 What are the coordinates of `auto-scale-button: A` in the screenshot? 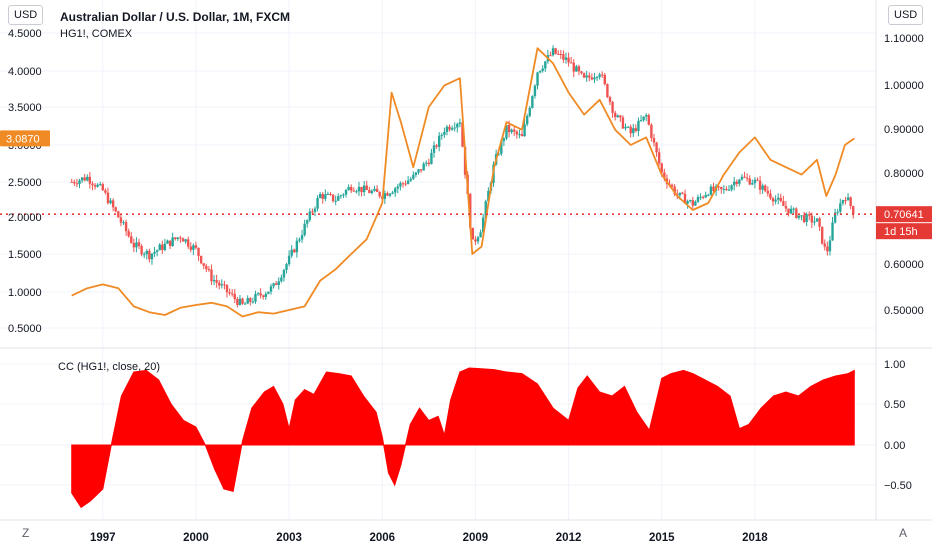 It's located at (903, 533).